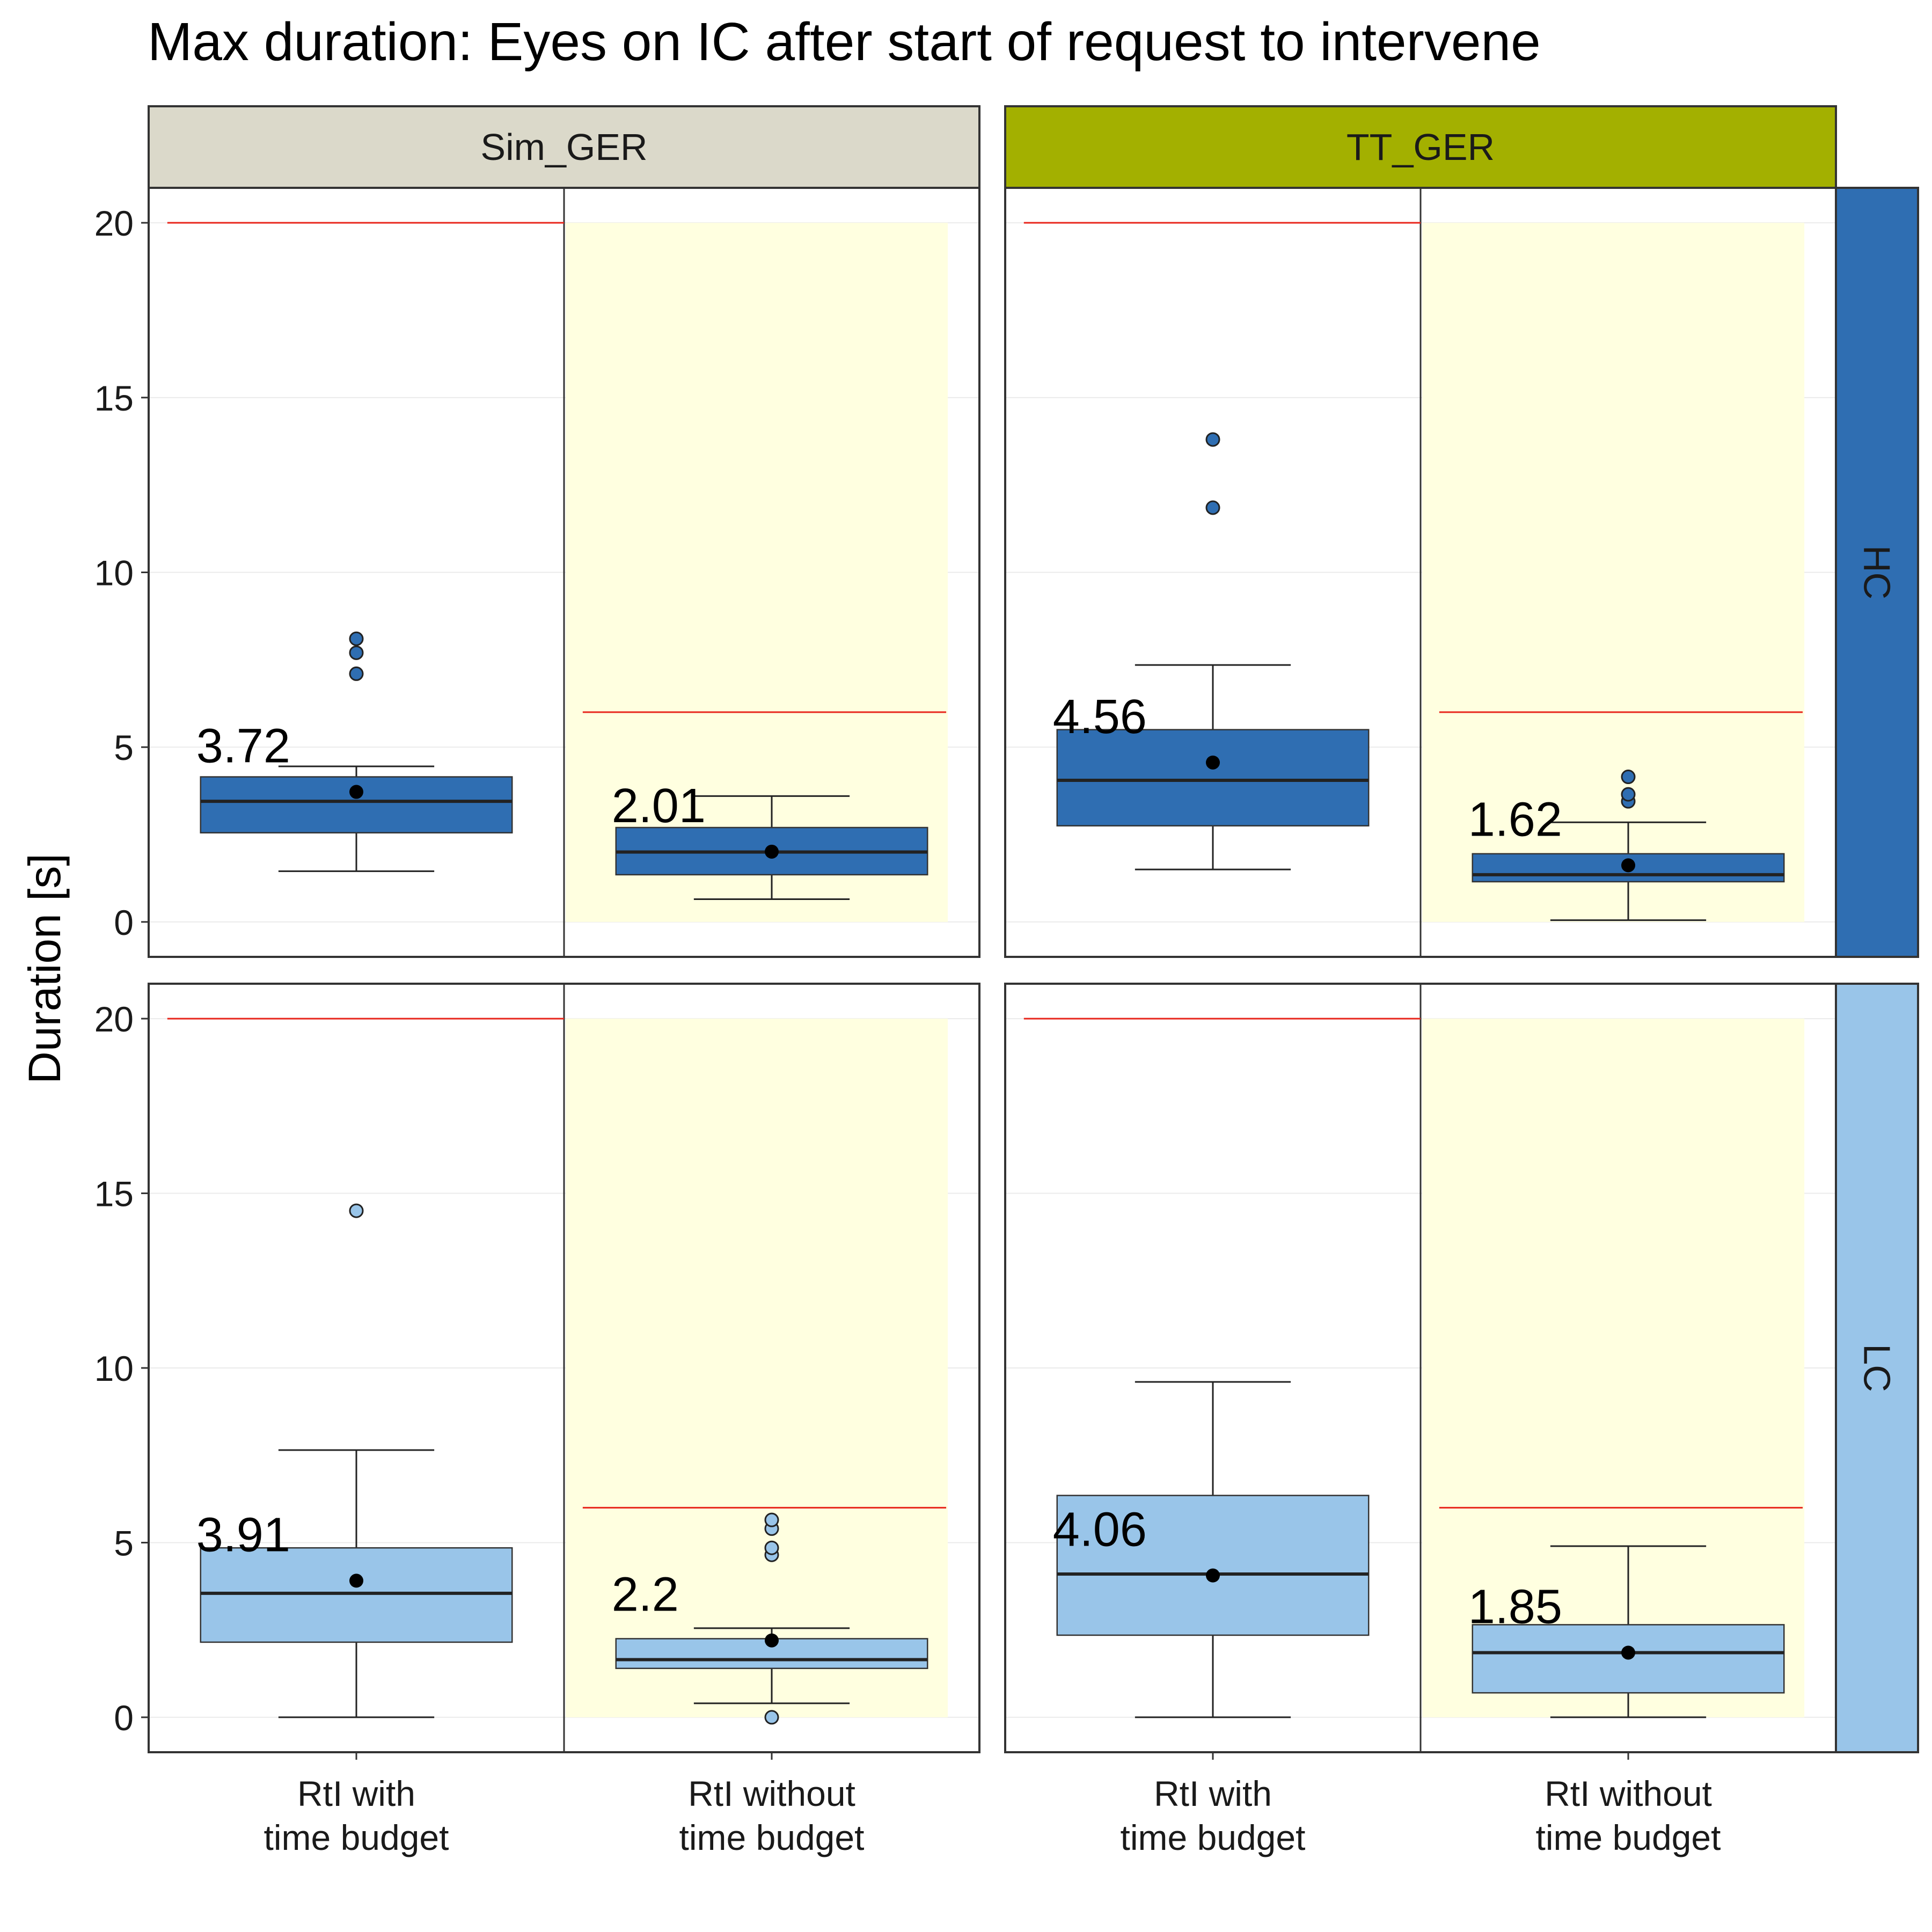 This screenshot has height=1932, width=1932. I want to click on boxplot-without-time-budget: 1.62, so click(1626, 845).